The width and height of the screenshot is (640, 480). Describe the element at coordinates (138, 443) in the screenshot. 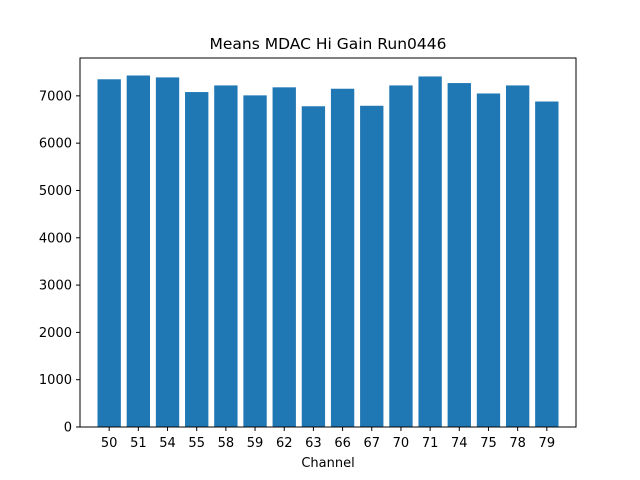

I see `x-tick-label: 51` at that location.